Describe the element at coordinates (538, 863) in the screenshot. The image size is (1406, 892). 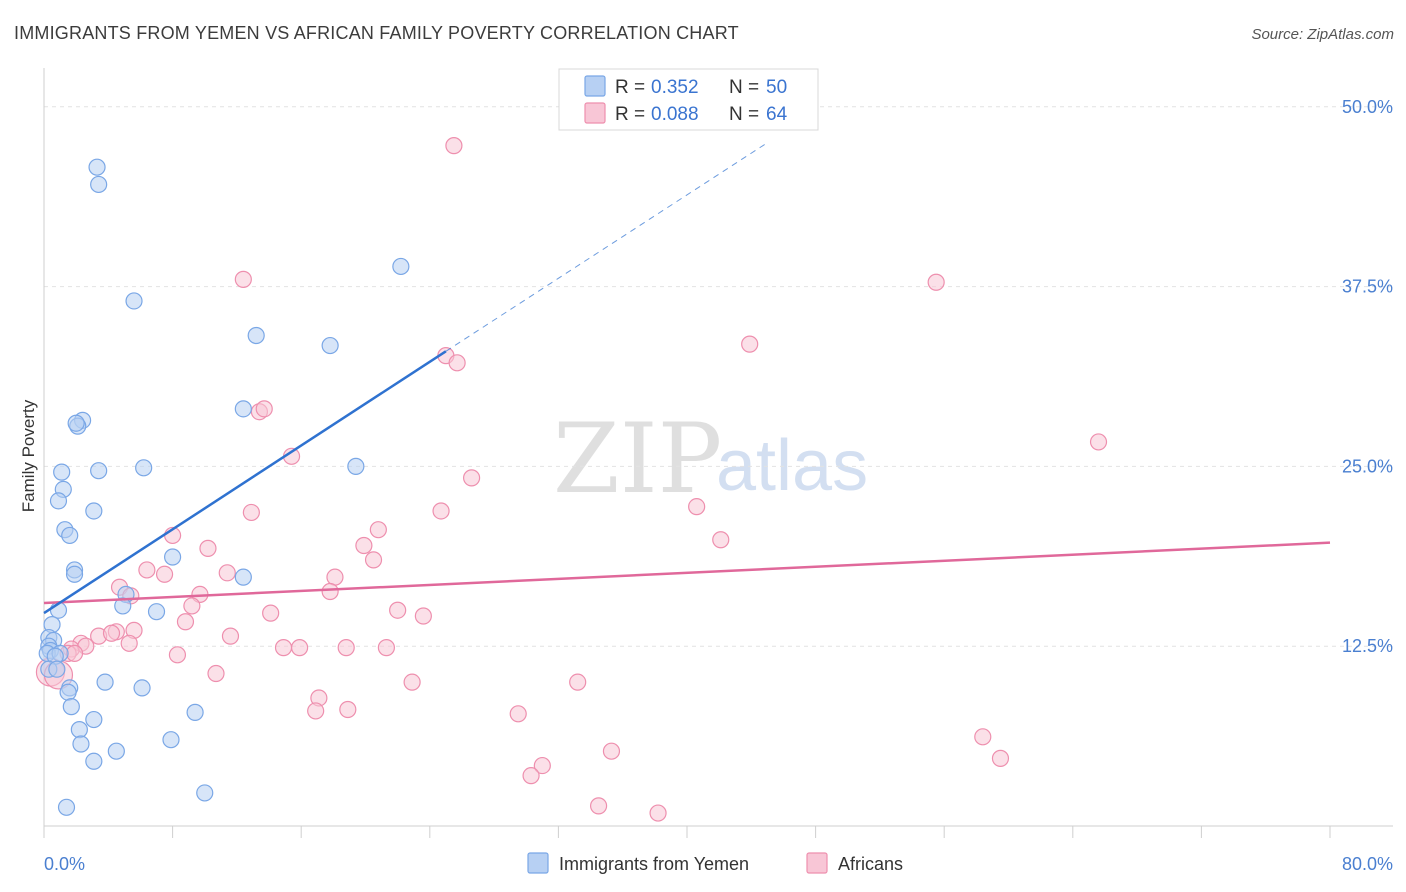
I see `bottom-legend-swatch-yemen` at that location.